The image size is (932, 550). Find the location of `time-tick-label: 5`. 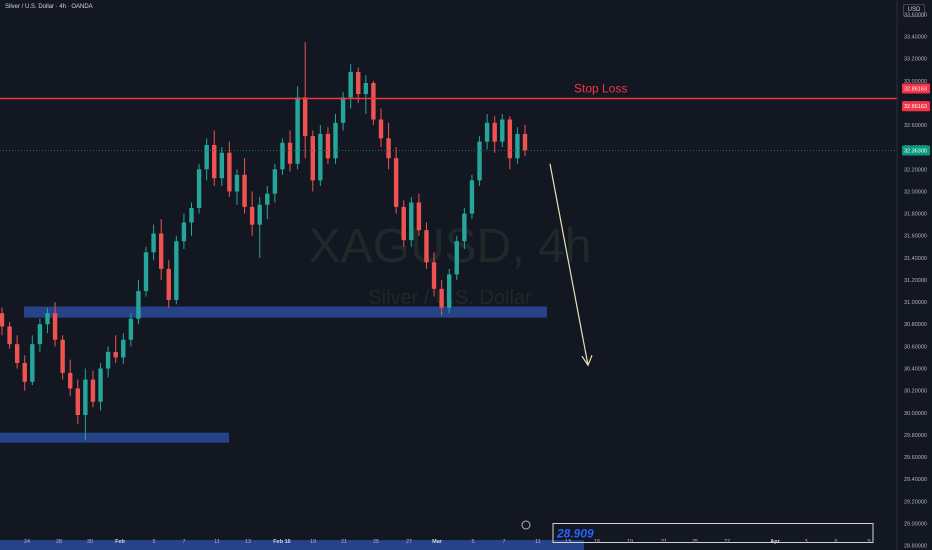

time-tick-label: 5 is located at coordinates (472, 542).